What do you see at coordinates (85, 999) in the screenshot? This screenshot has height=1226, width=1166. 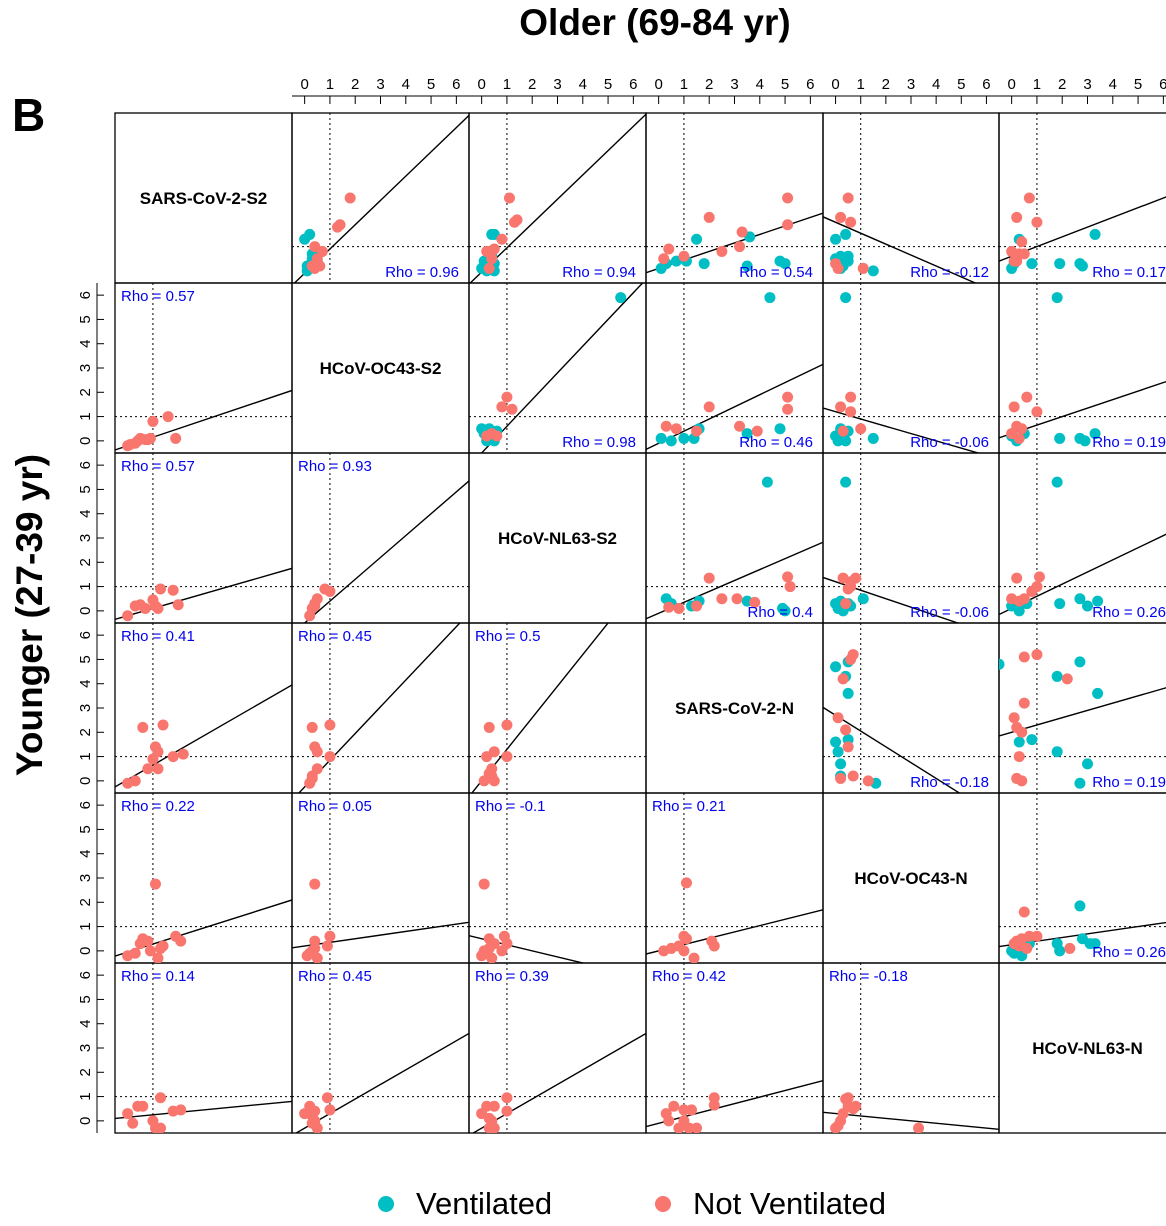 I see `left-tick-label: 5` at bounding box center [85, 999].